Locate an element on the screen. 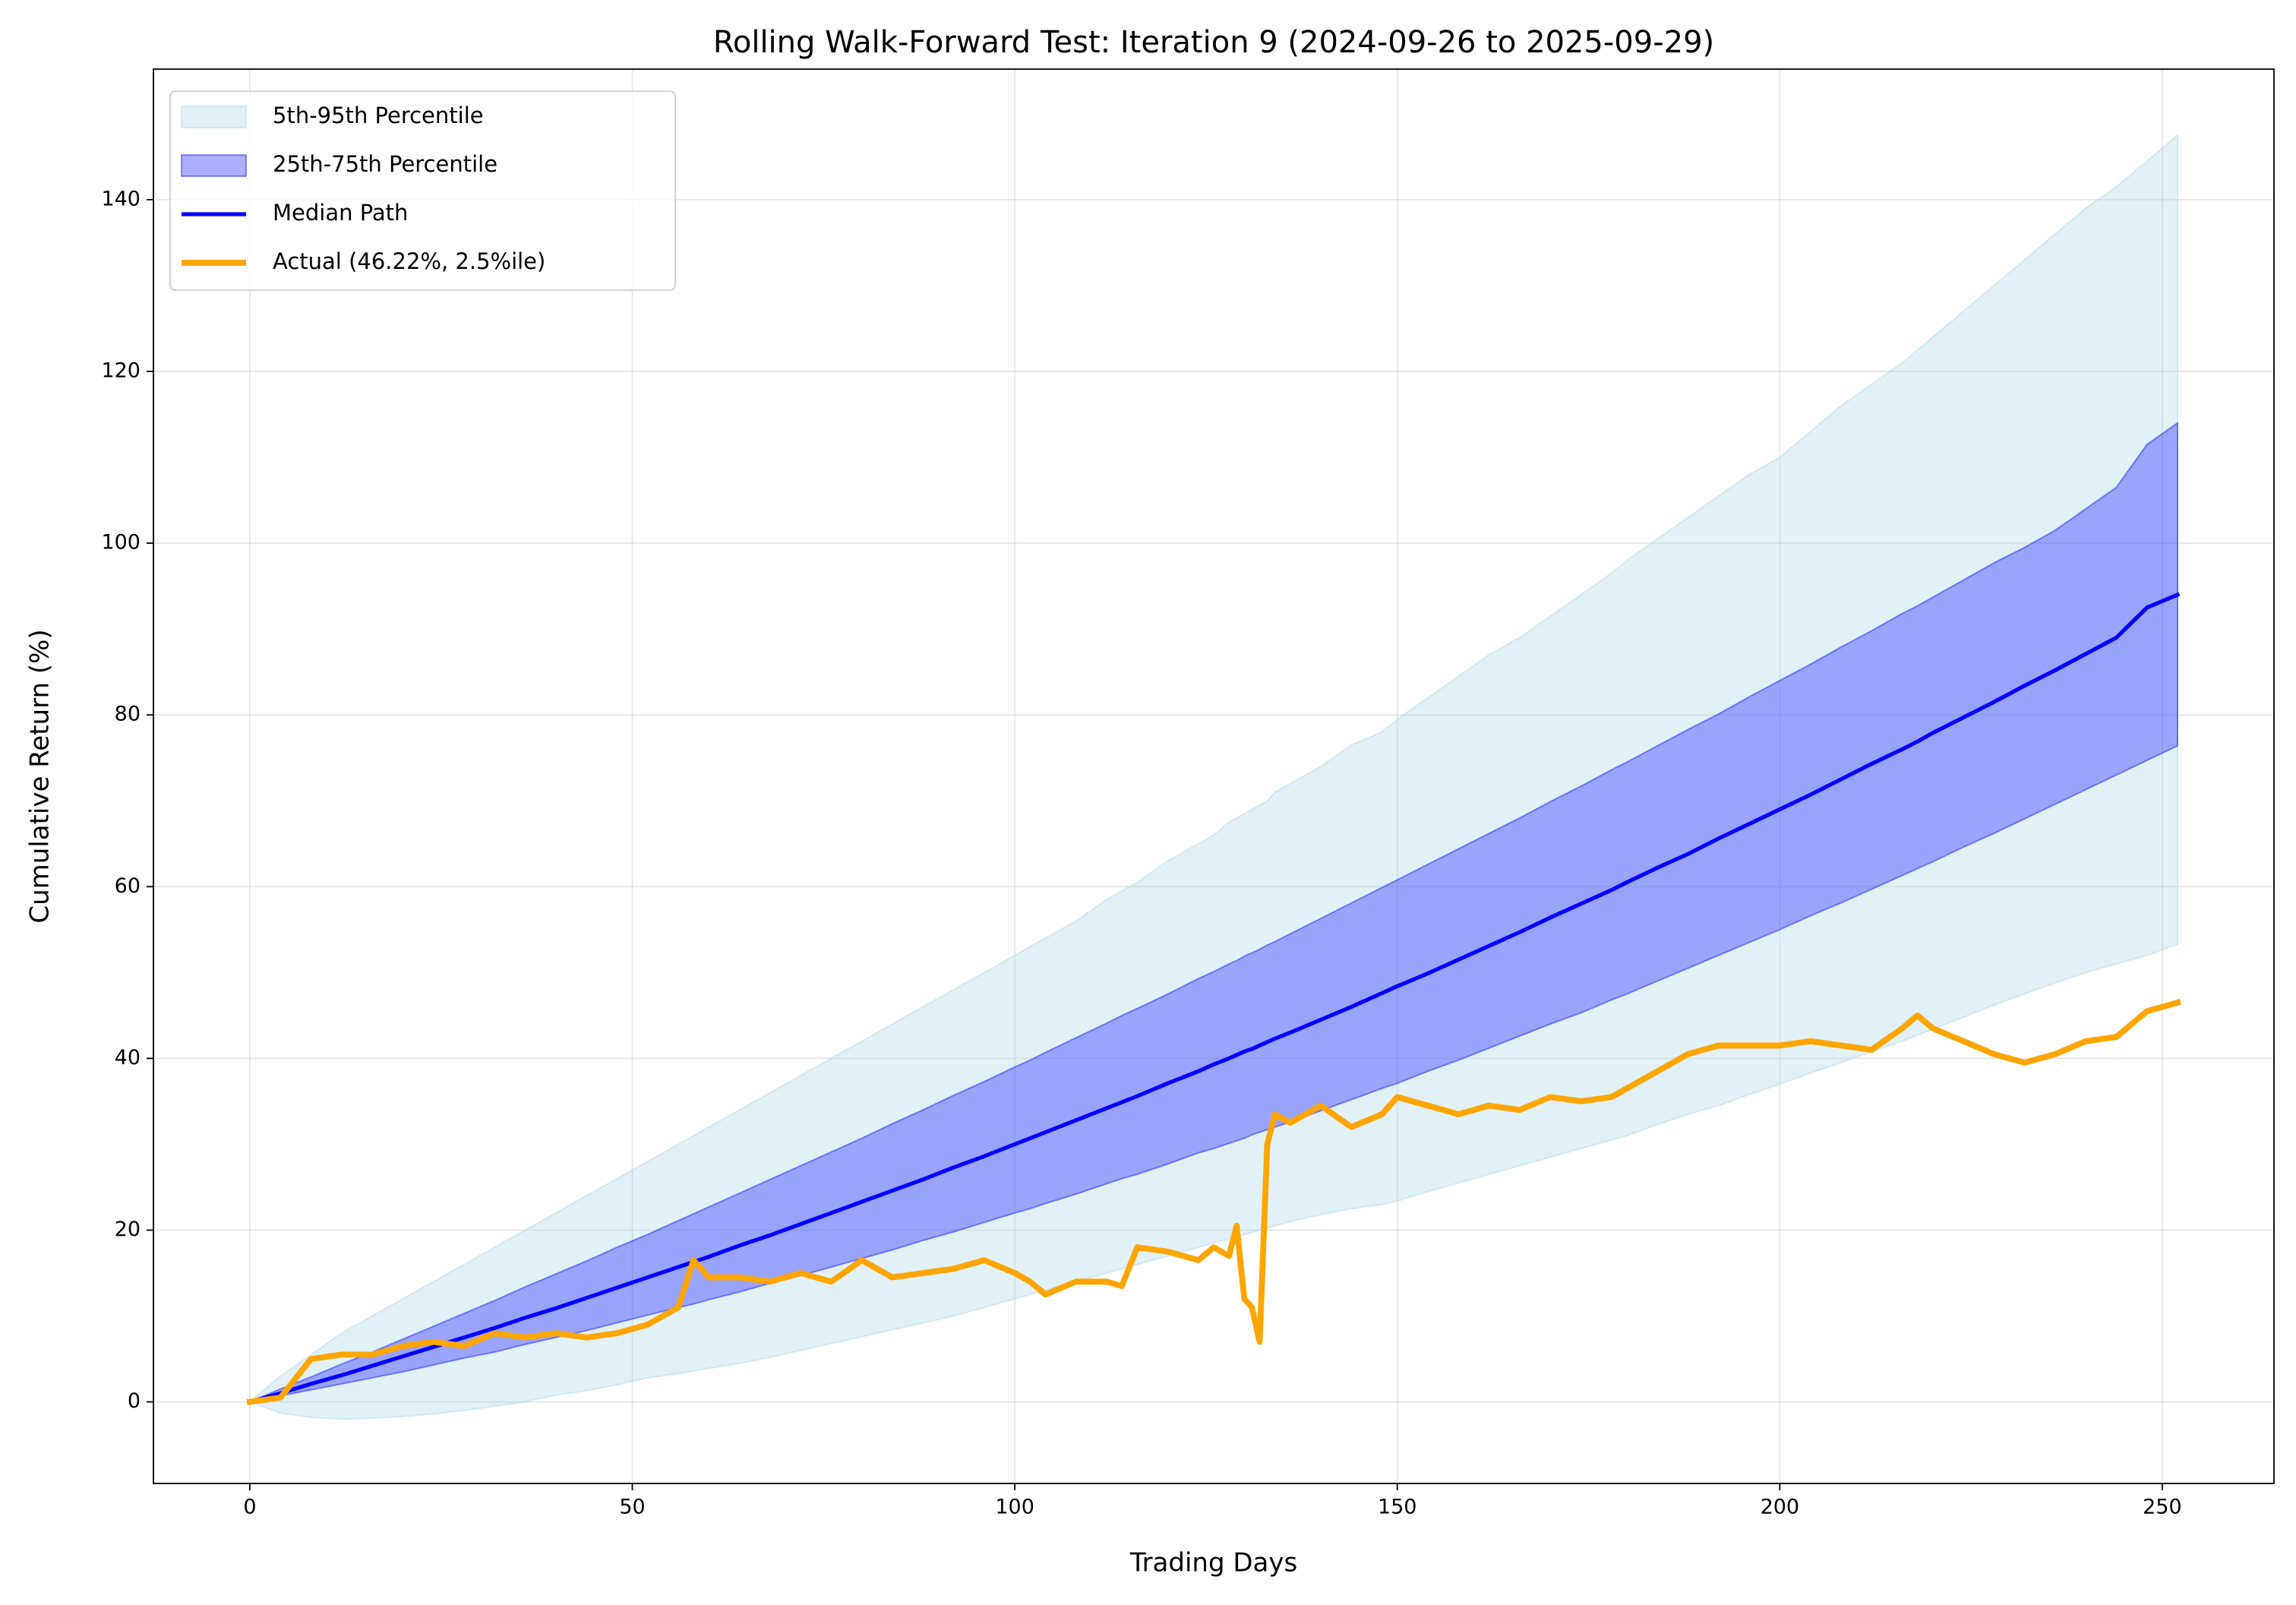 This screenshot has width=2296, height=1605. x-tick-label: 100 is located at coordinates (1014, 1507).